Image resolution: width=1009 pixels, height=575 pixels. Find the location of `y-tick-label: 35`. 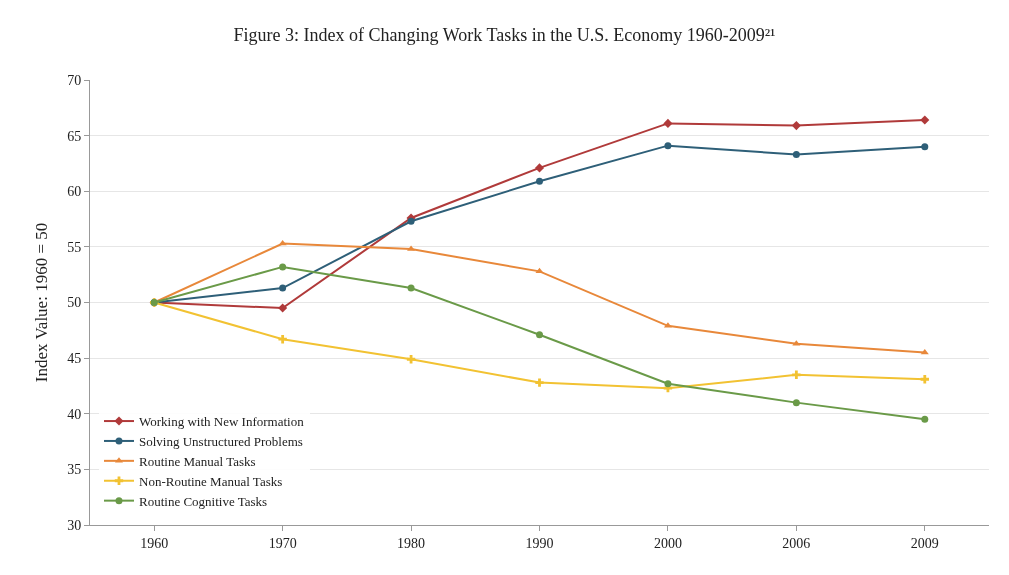

y-tick-label: 35 is located at coordinates (74, 470).